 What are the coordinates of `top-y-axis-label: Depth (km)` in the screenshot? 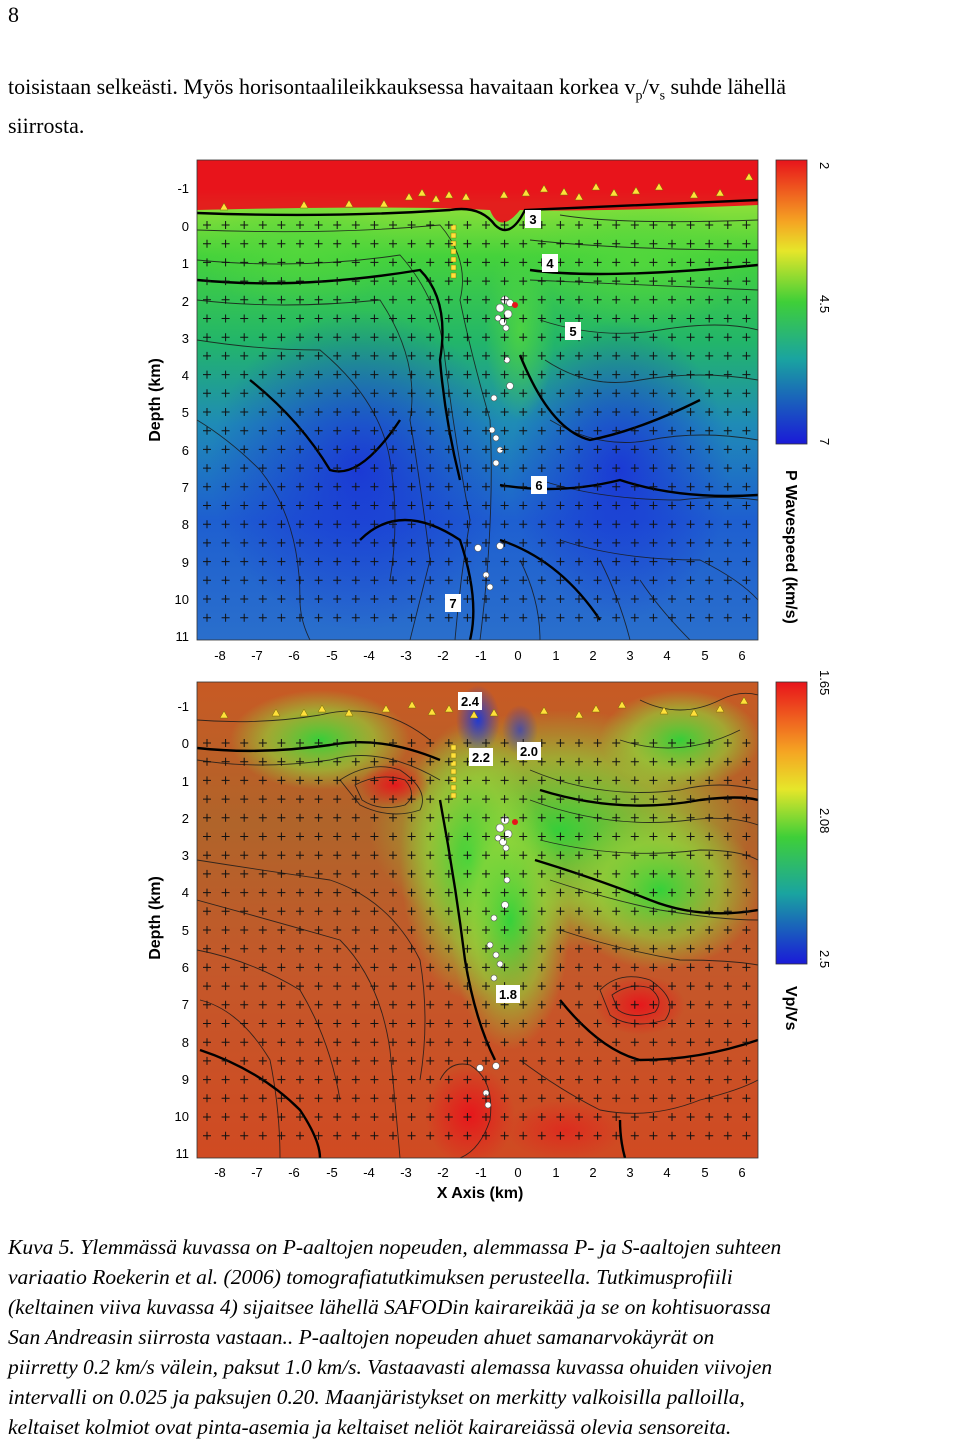 It's located at (155, 400).